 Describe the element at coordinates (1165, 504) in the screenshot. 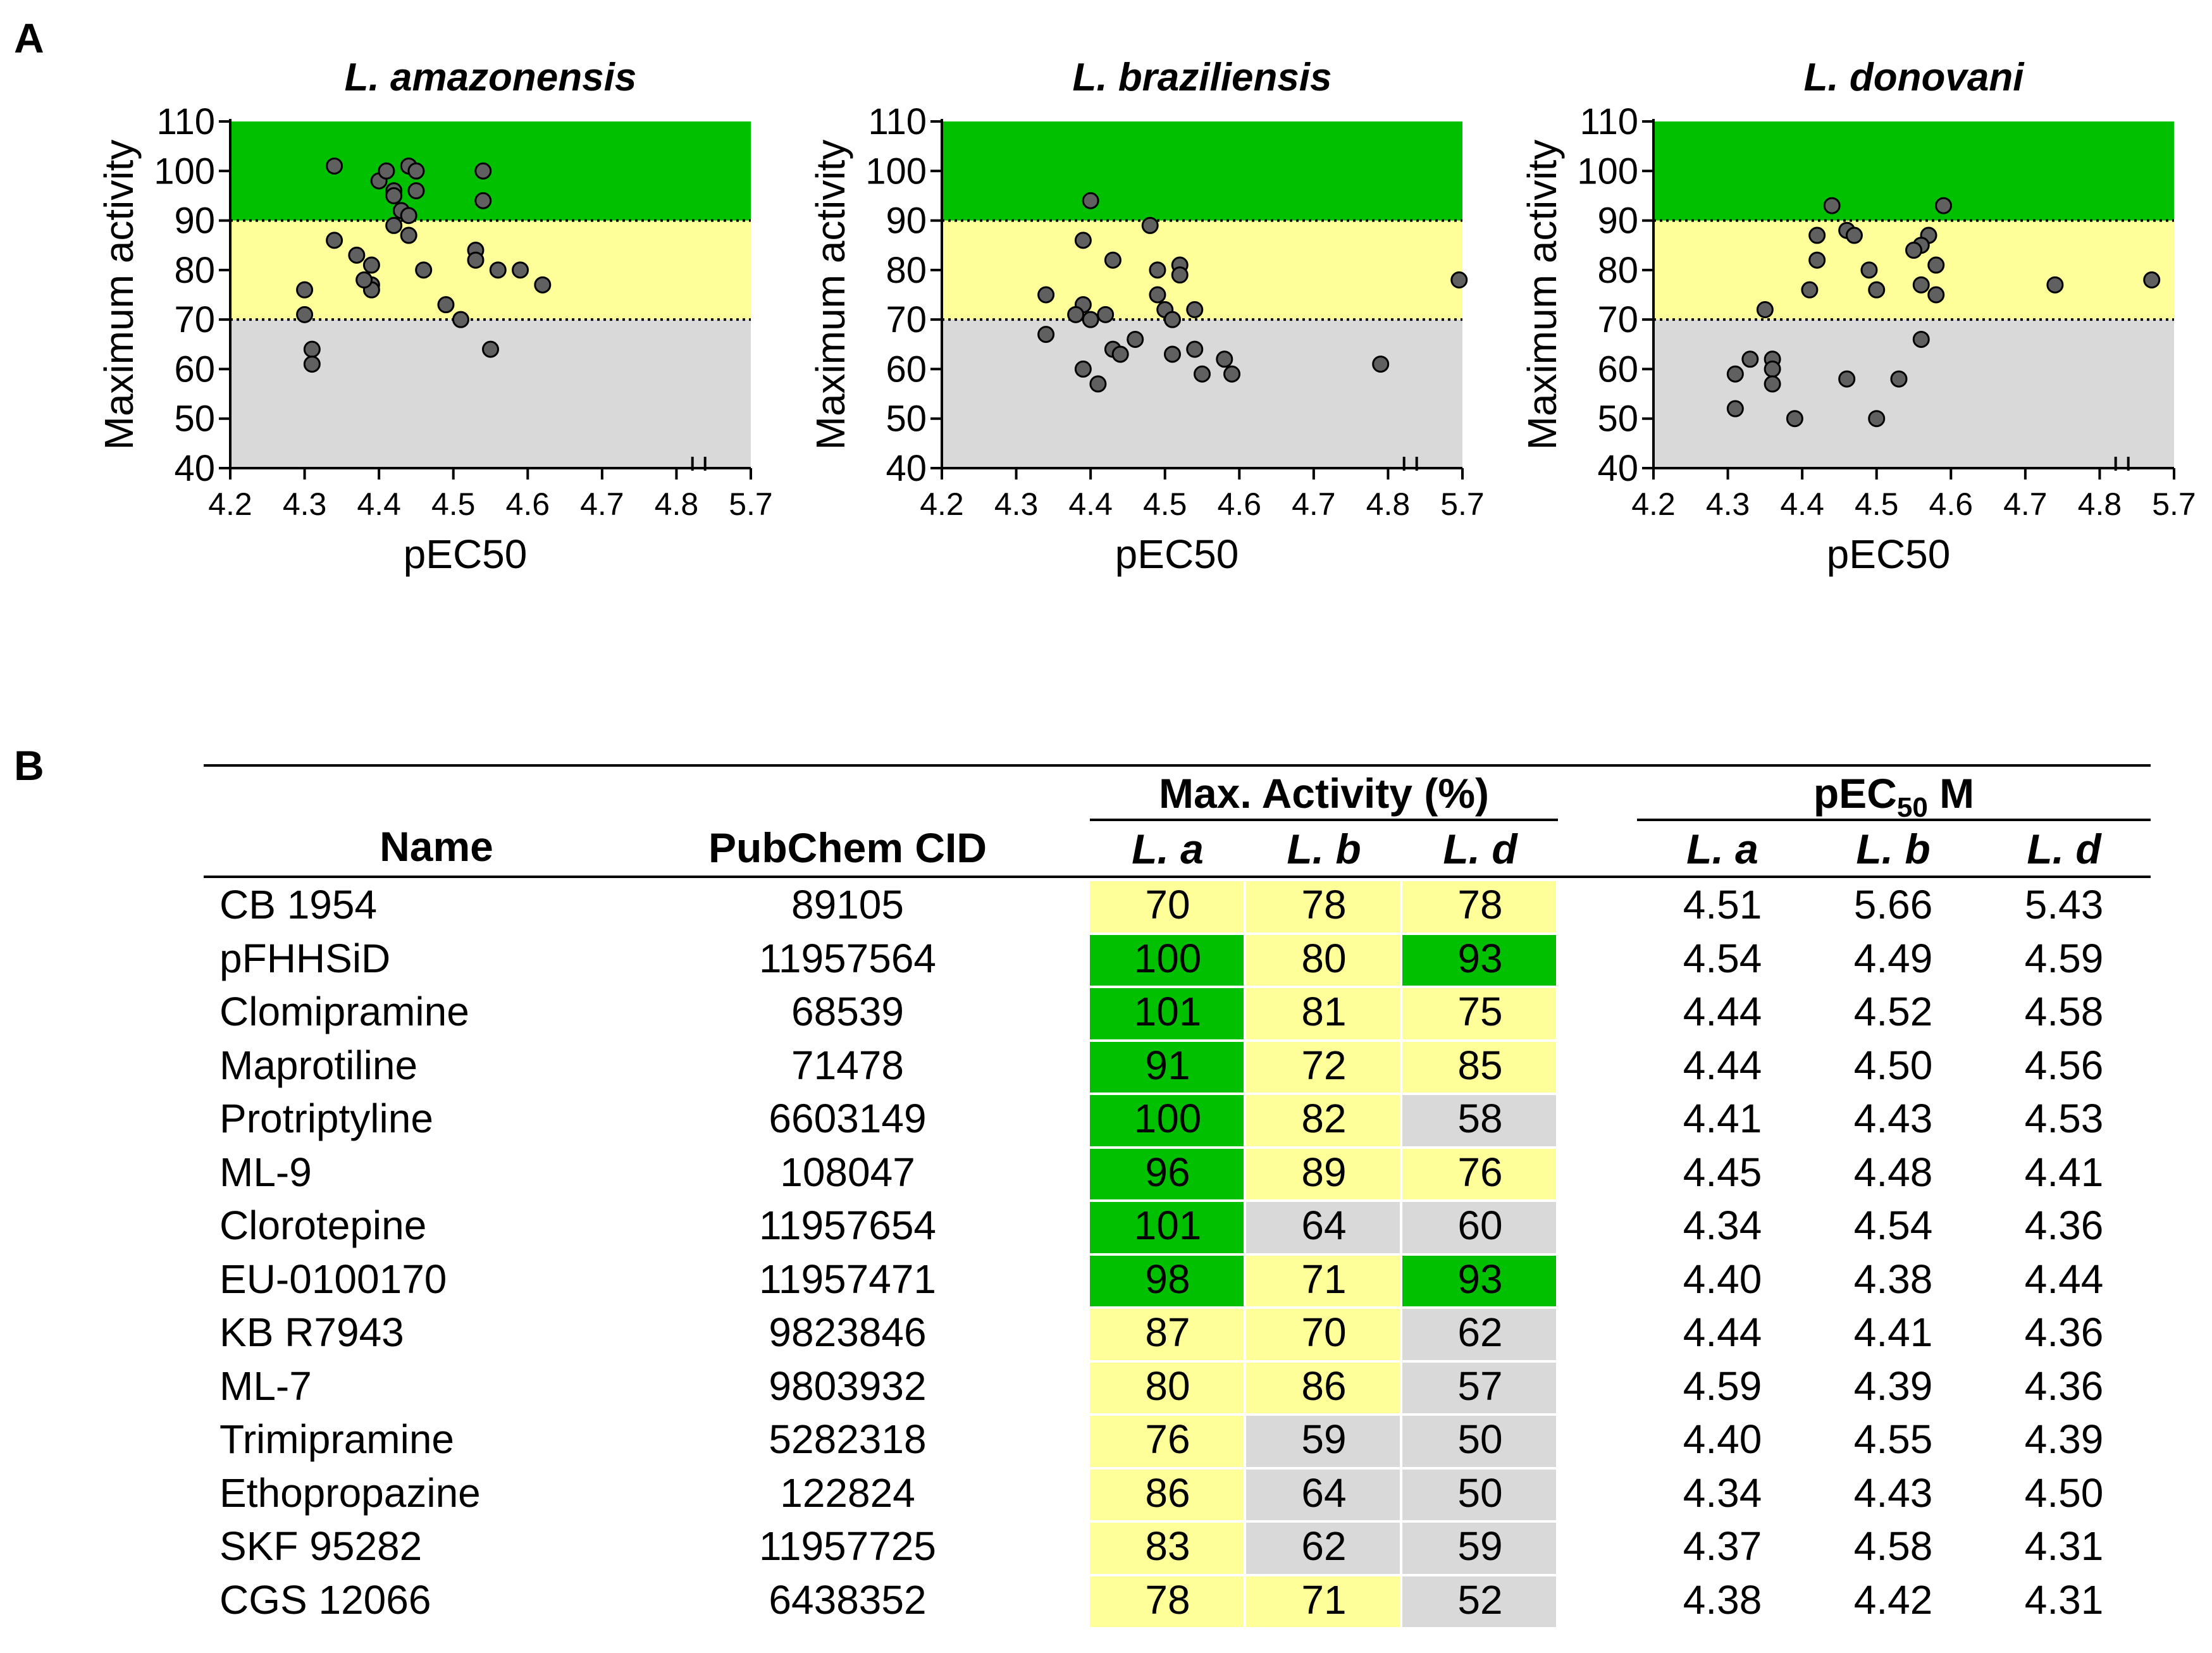

I see `x-tick-label: 4.5` at that location.